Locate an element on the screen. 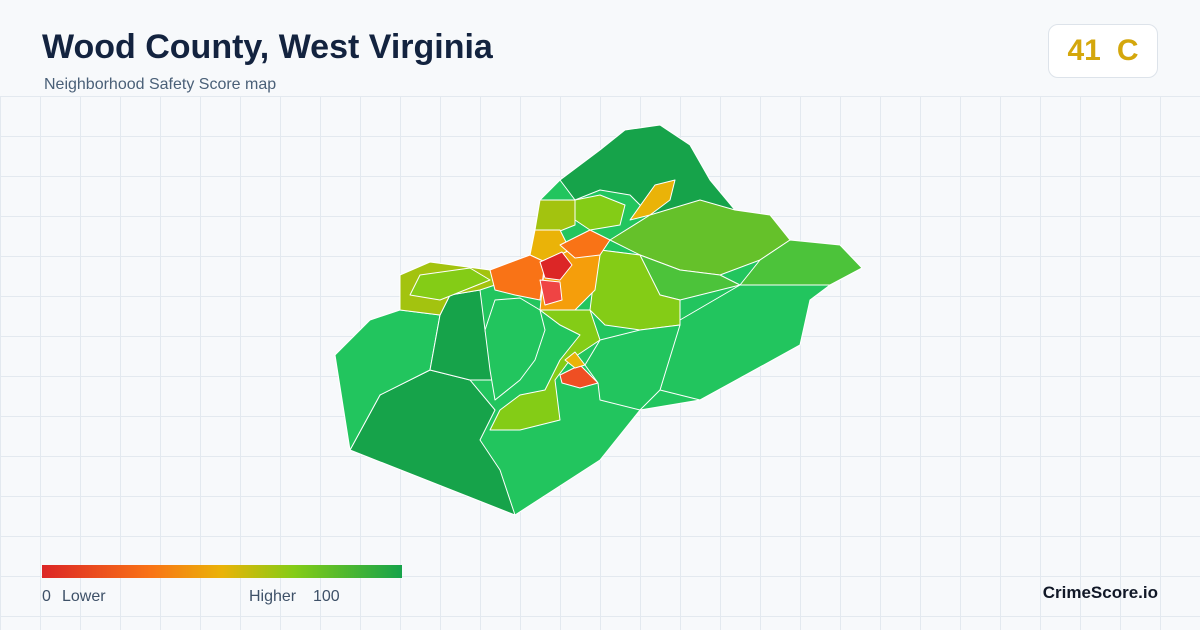 Image resolution: width=1200 pixels, height=630 pixels. score-badge: 41 C is located at coordinates (1103, 51).